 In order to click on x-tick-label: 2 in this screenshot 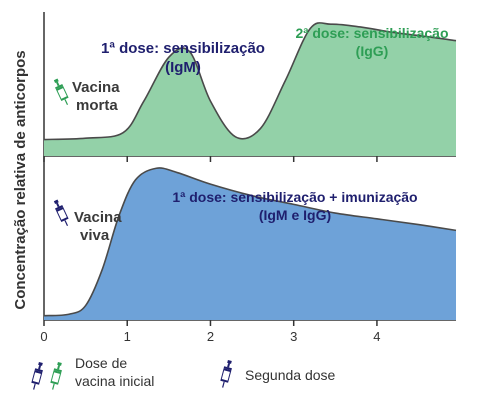, I will do `click(210, 336)`.